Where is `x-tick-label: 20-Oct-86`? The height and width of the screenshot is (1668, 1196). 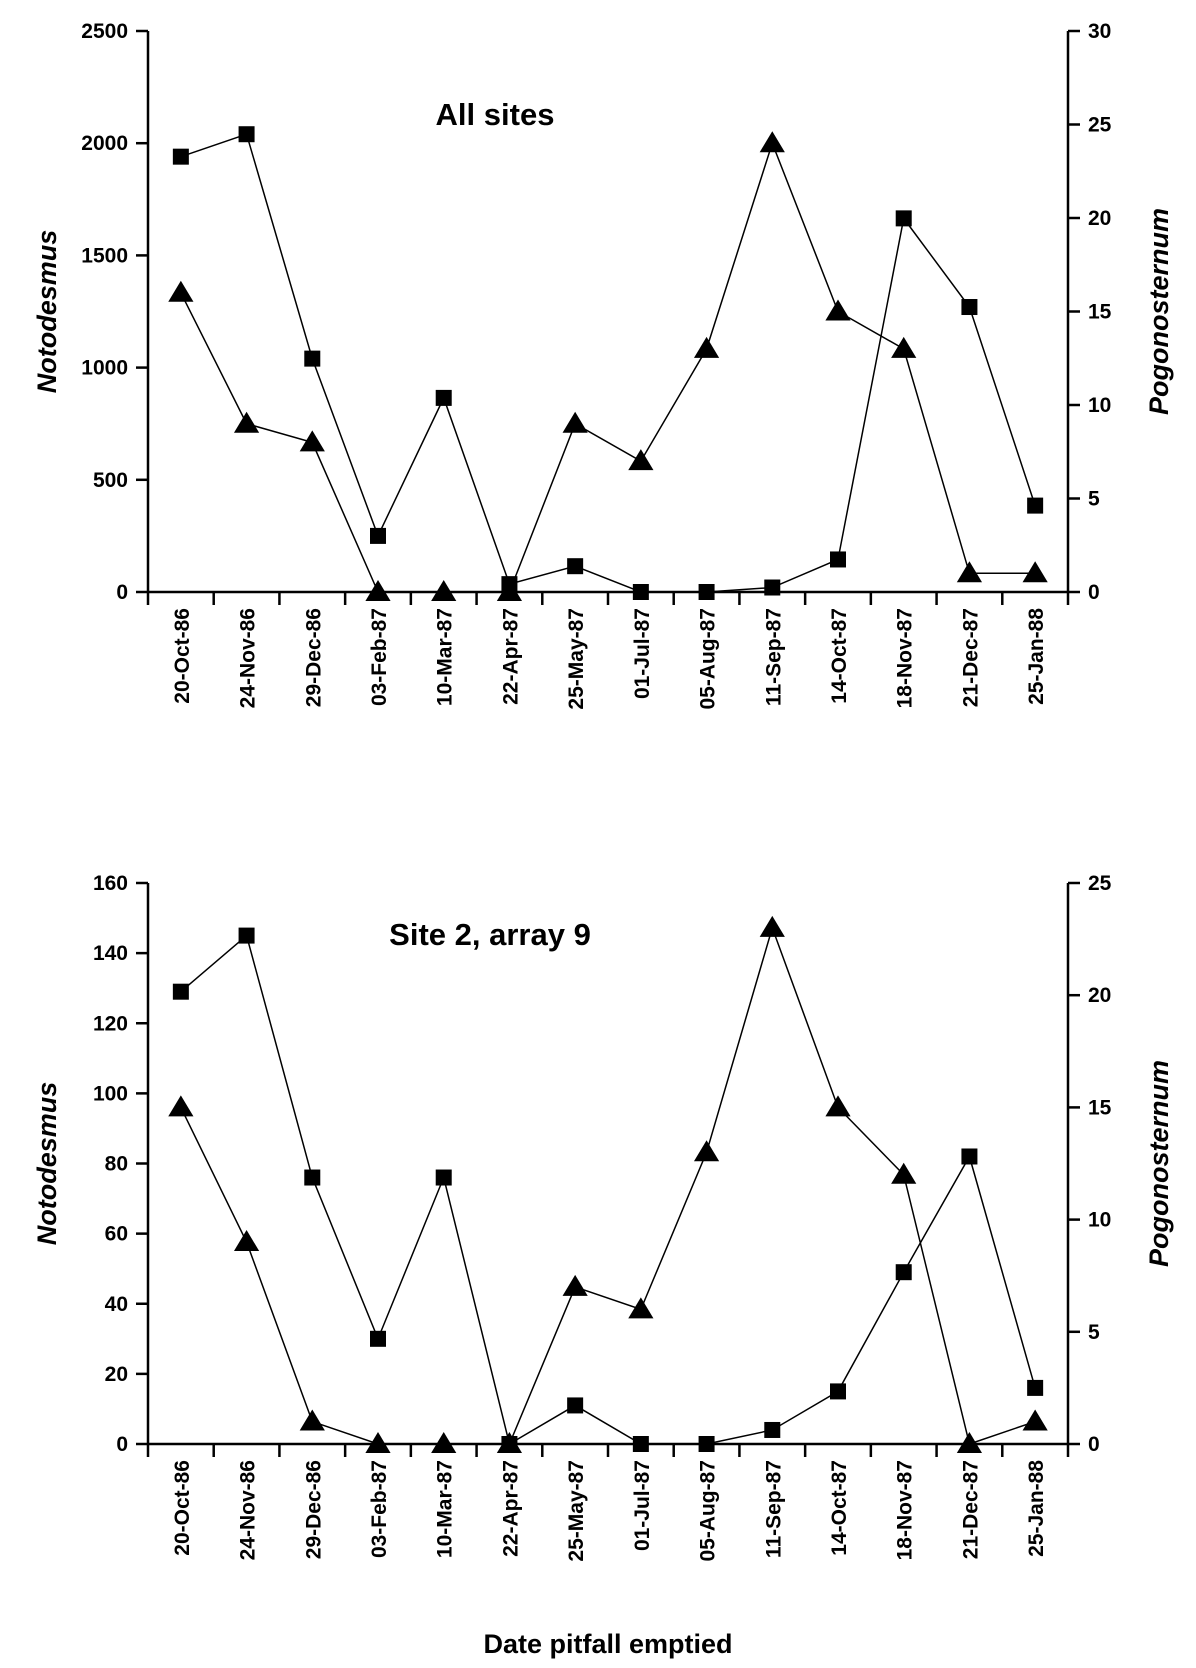 x-tick-label: 20-Oct-86 is located at coordinates (182, 656).